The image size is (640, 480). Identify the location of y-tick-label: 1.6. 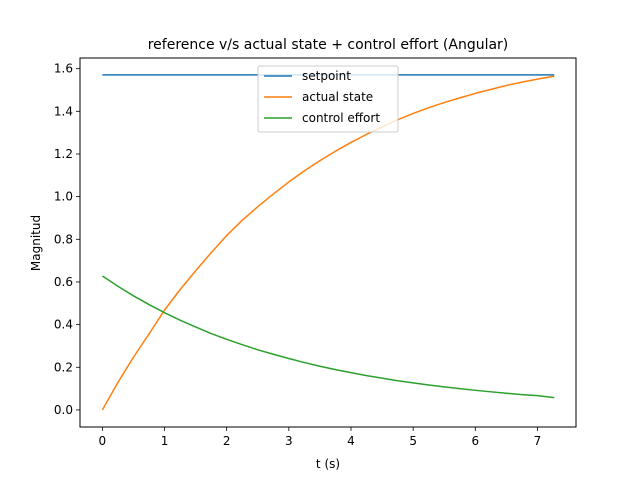
(63, 69).